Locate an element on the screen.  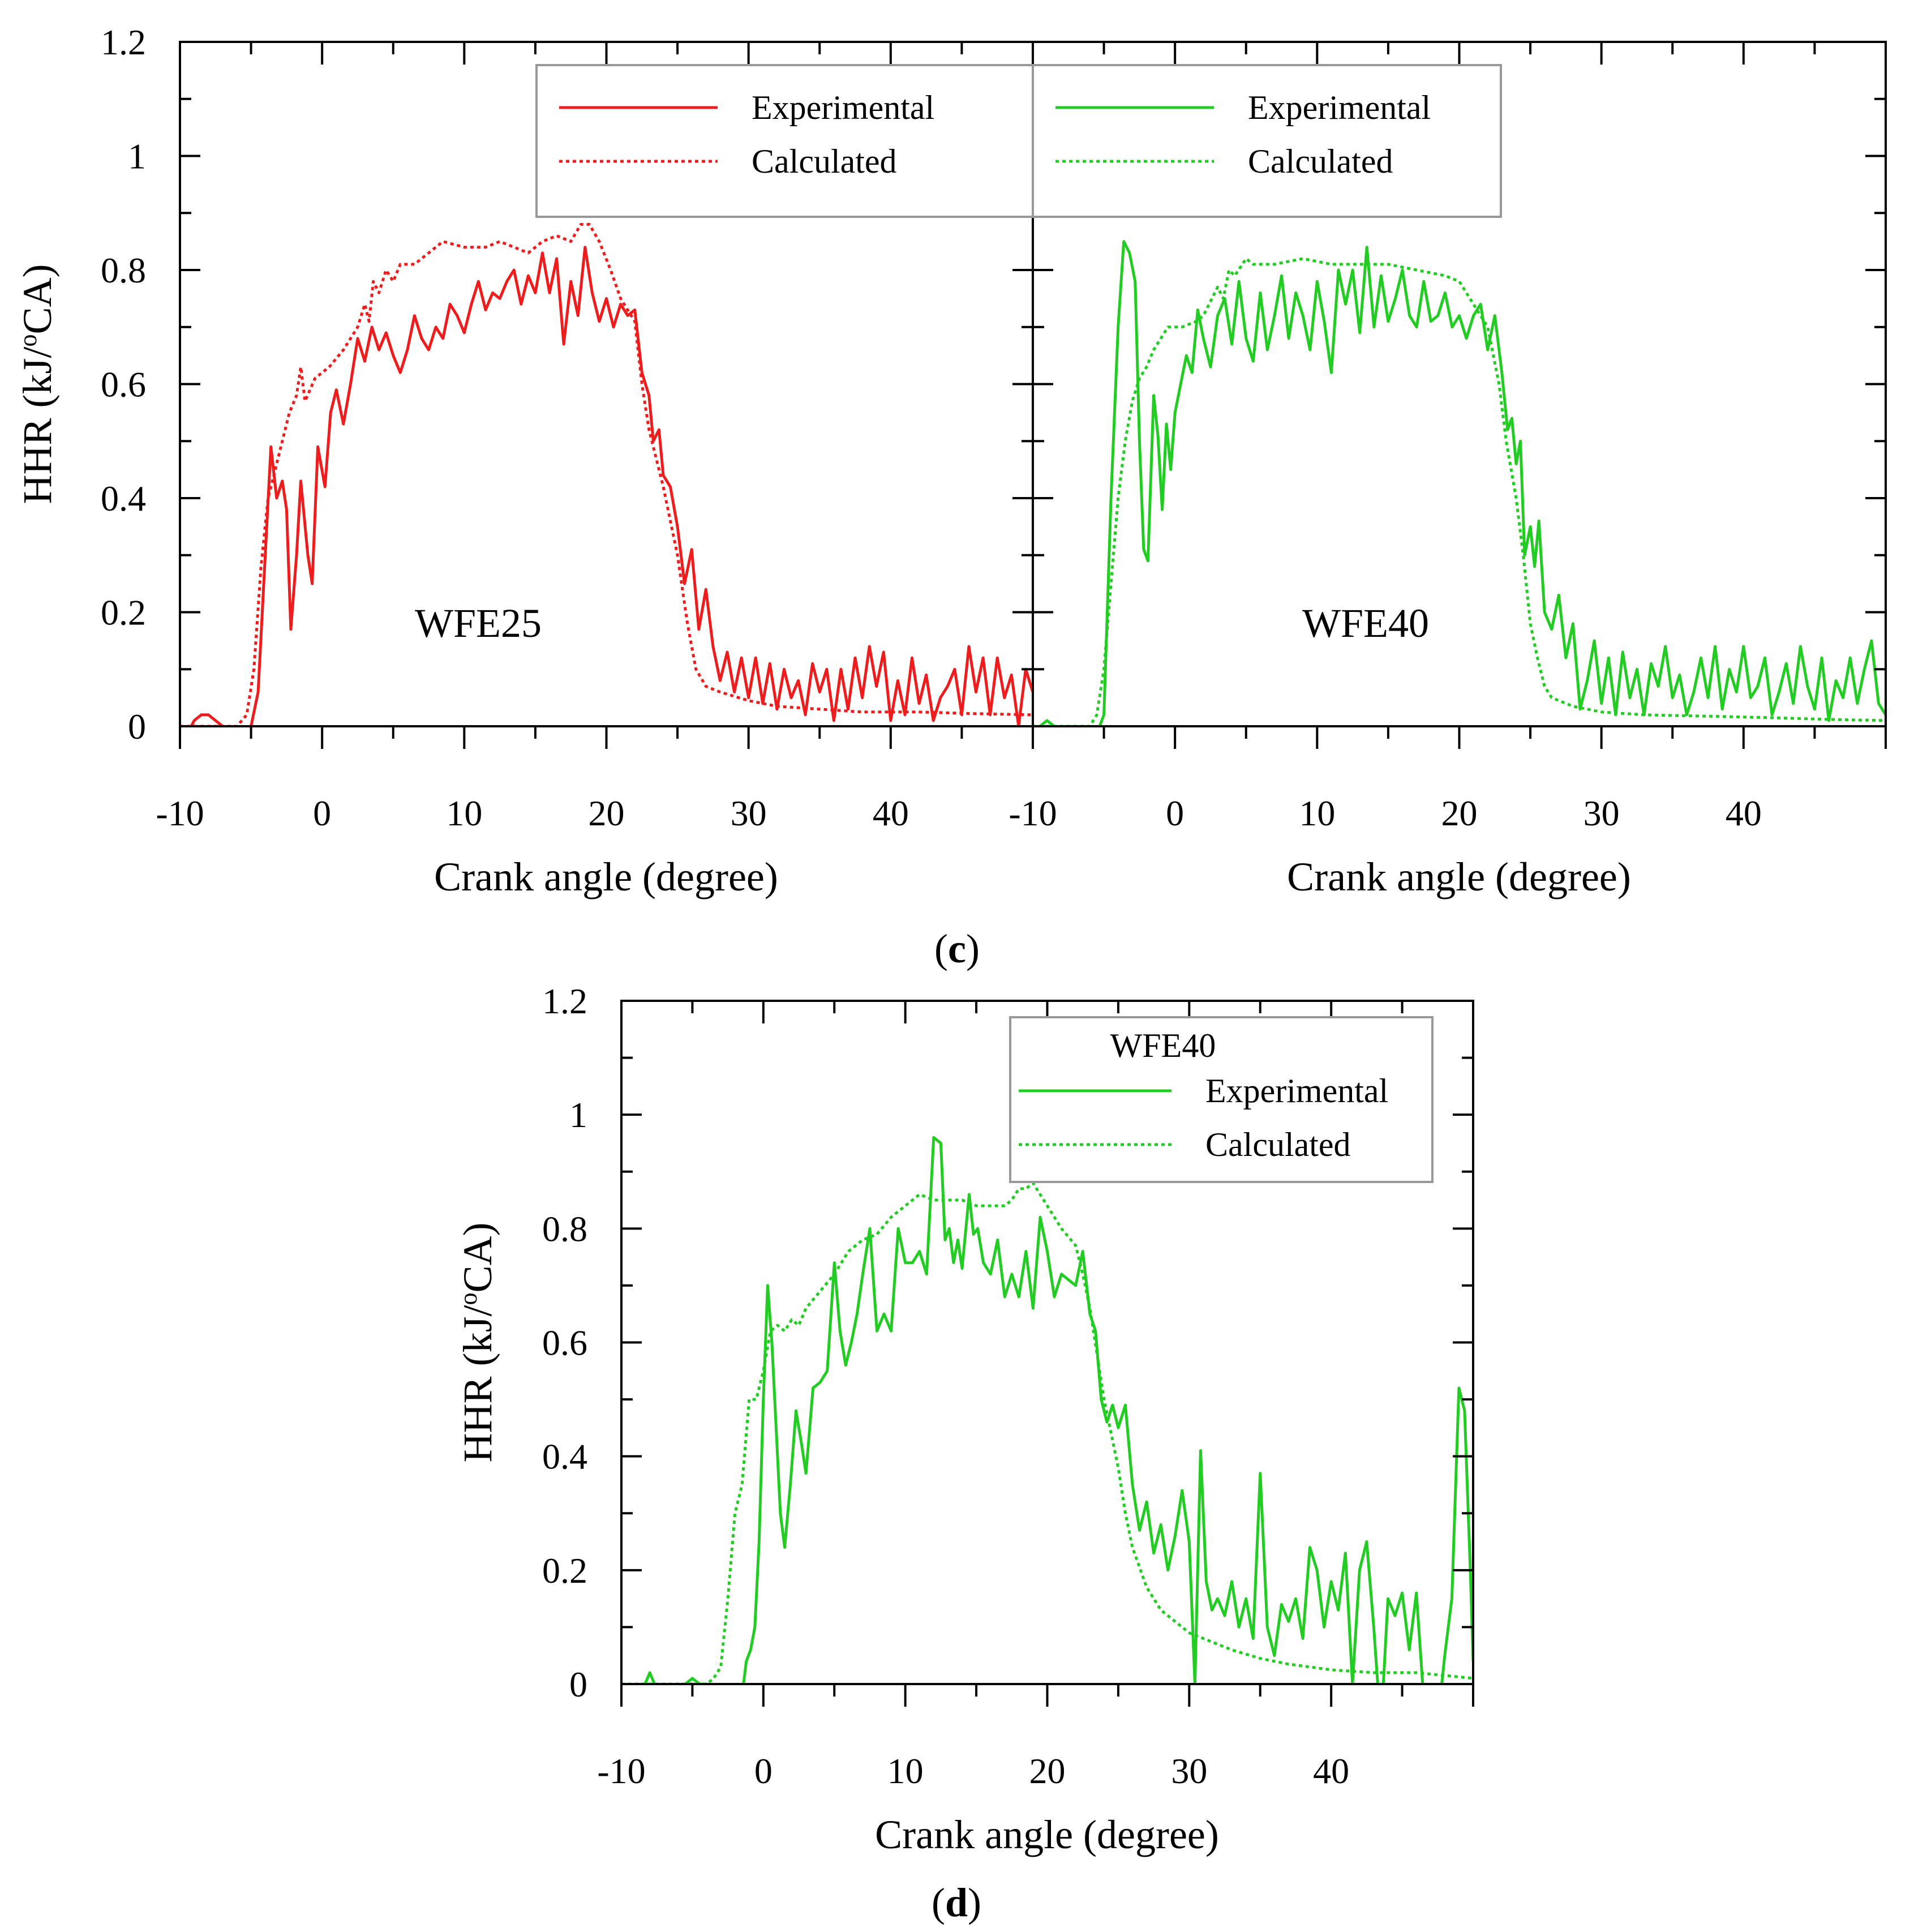
caption-d: (d) is located at coordinates (956, 1903).